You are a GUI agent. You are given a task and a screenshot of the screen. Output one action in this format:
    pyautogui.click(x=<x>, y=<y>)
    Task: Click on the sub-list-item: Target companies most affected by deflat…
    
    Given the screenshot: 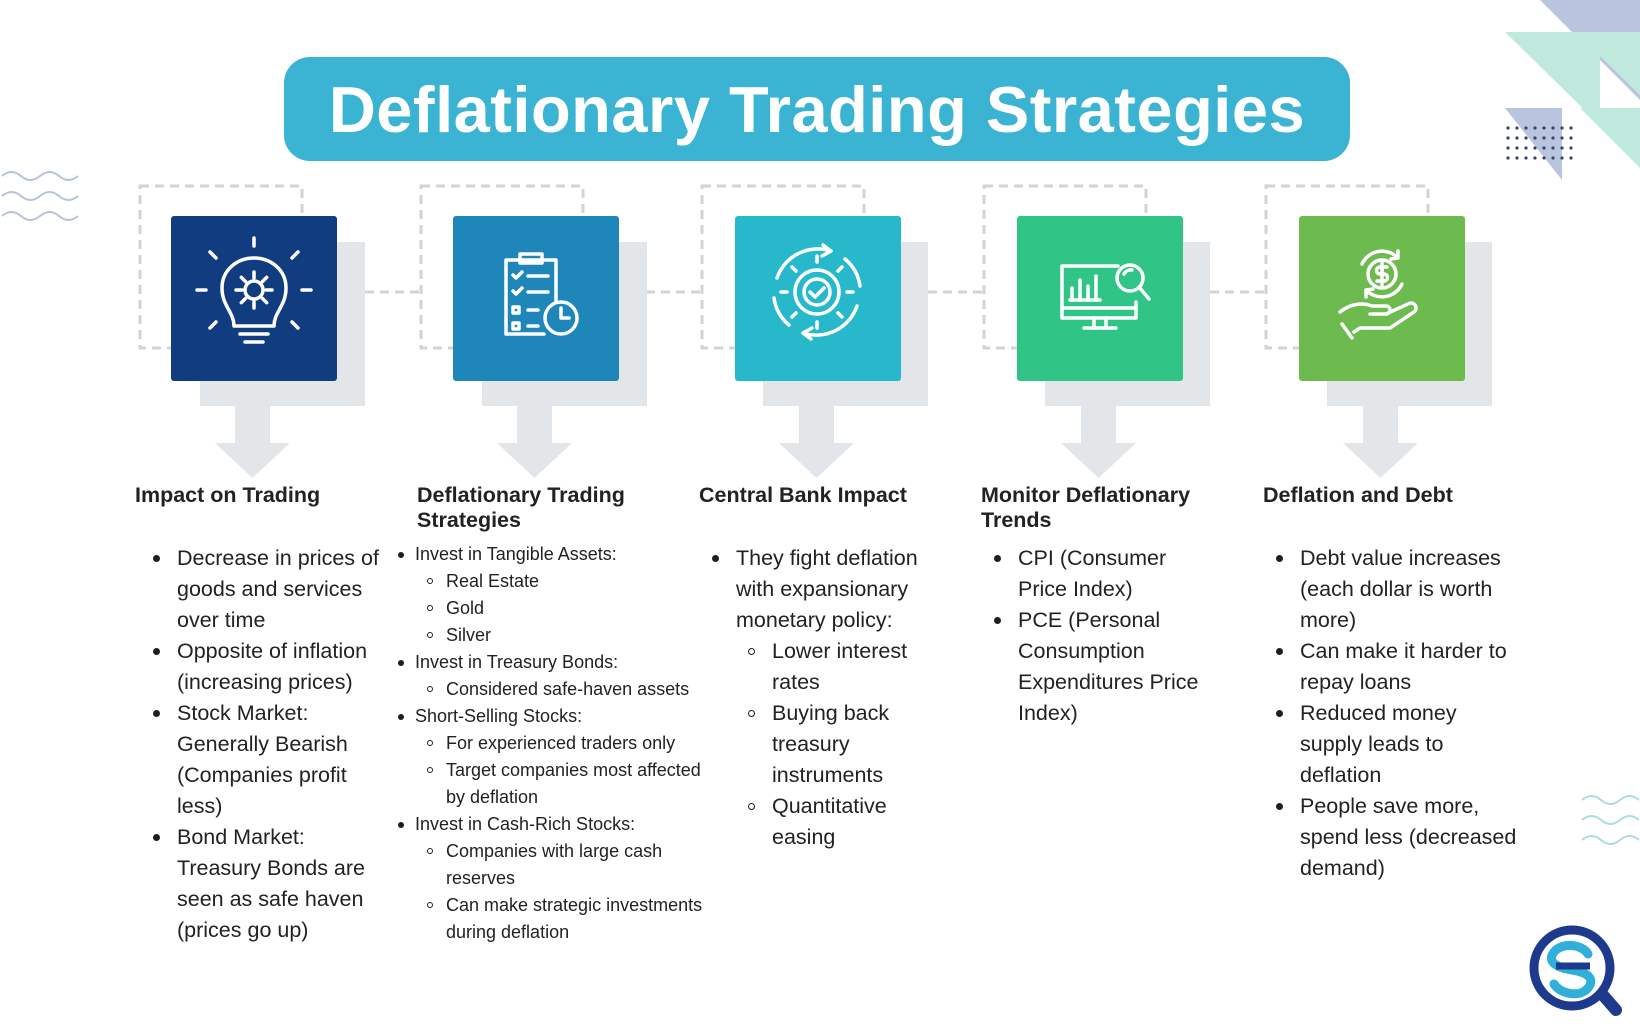 What is the action you would take?
    pyautogui.click(x=561, y=784)
    